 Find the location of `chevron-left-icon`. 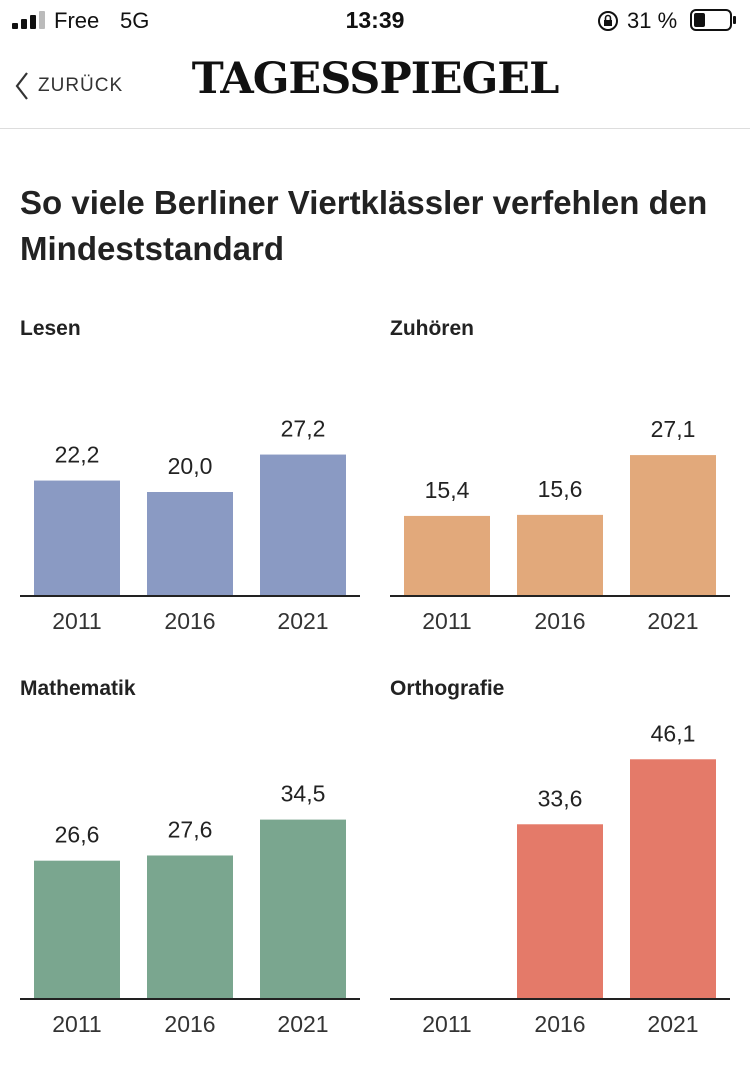

chevron-left-icon is located at coordinates (21, 86).